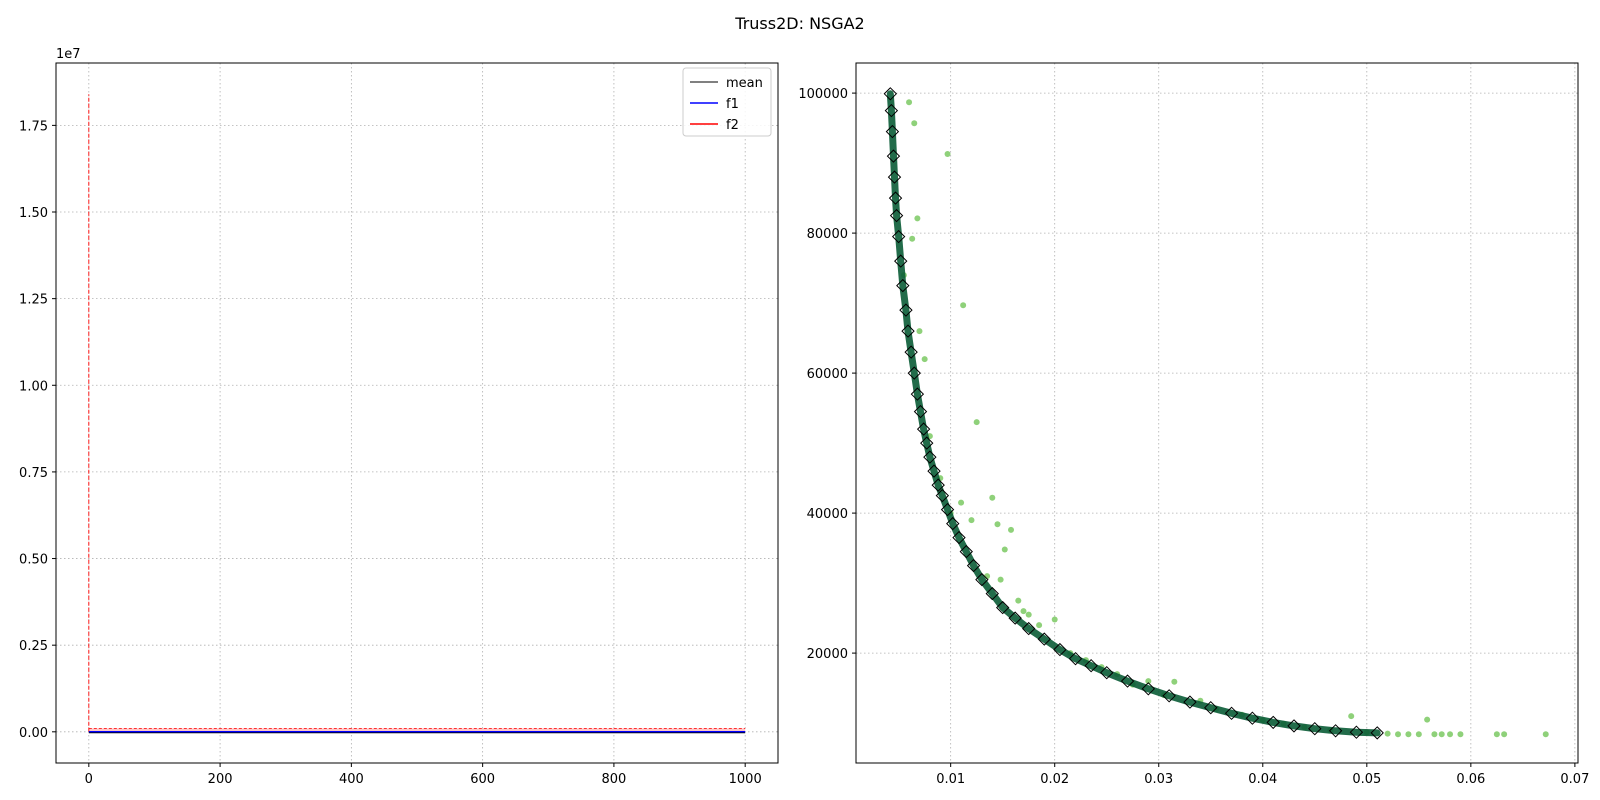 Image resolution: width=1600 pixels, height=800 pixels. I want to click on y-tick-label: 60000, so click(827, 374).